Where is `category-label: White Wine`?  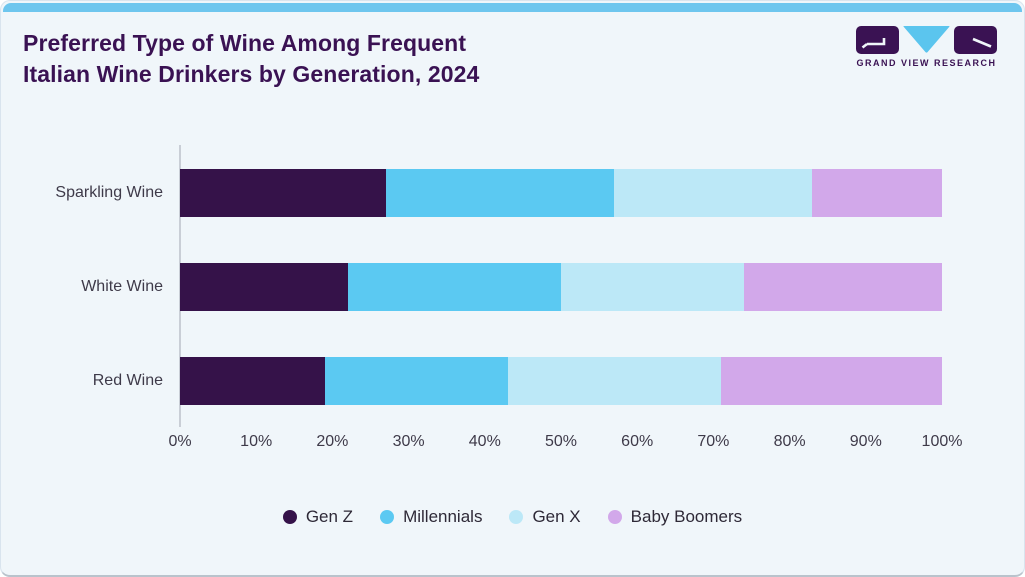 category-label: White Wine is located at coordinates (122, 286).